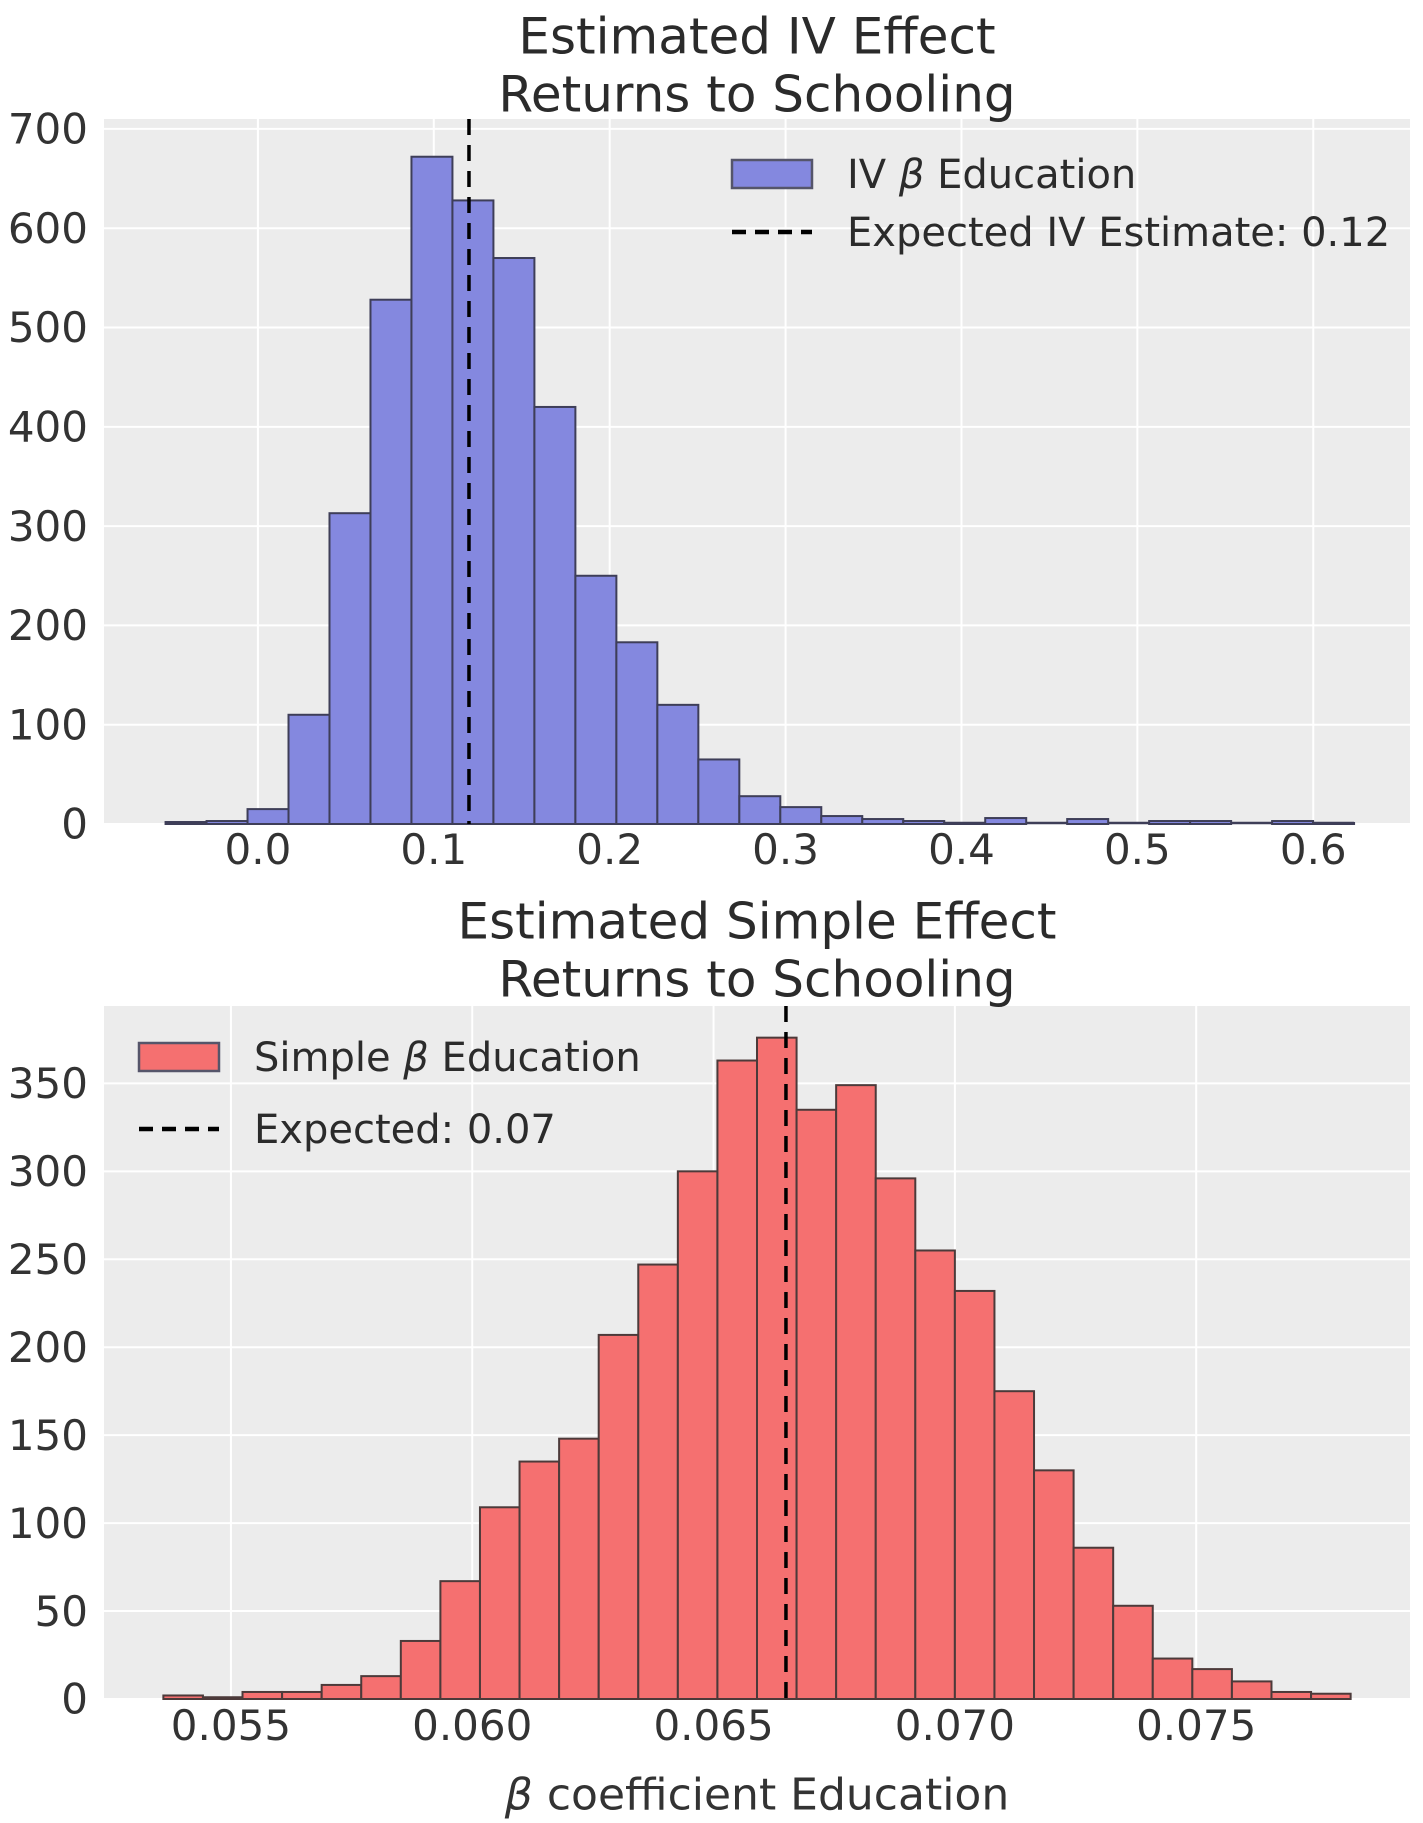 This screenshot has height=1823, width=1423. I want to click on x-tick-label: 0.5, so click(1137, 849).